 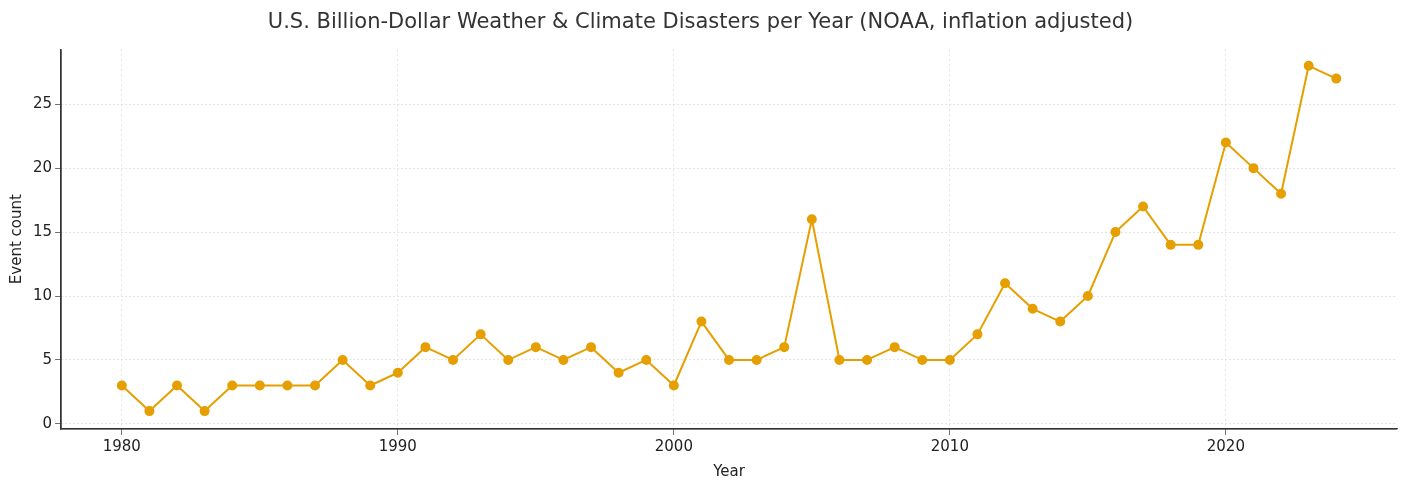 I want to click on y-tick-label: 0, so click(x=47, y=422).